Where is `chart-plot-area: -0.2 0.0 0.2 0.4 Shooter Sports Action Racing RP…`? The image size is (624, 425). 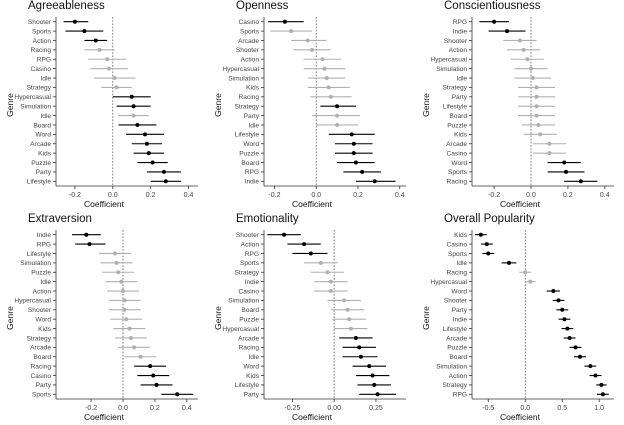 chart-plot-area: -0.2 0.0 0.2 0.4 Shooter Sports Action Racing RP… is located at coordinates (106, 108).